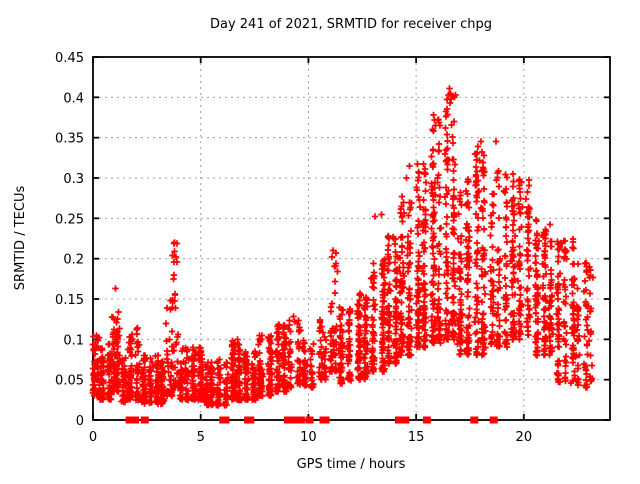 The height and width of the screenshot is (484, 640). I want to click on y-tick-label: 0.2, so click(73, 260).